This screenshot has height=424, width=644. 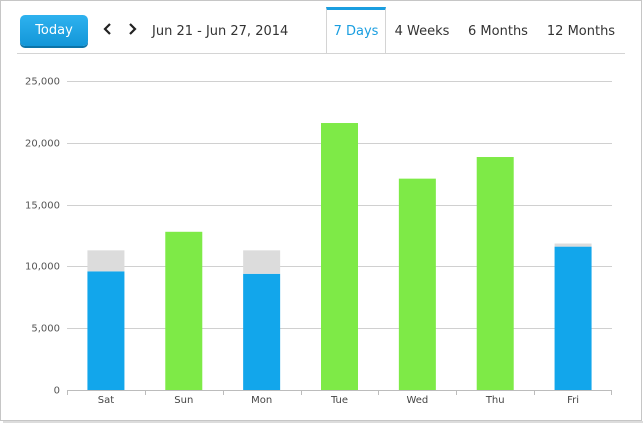 I want to click on bar-mon-primary, so click(x=262, y=331).